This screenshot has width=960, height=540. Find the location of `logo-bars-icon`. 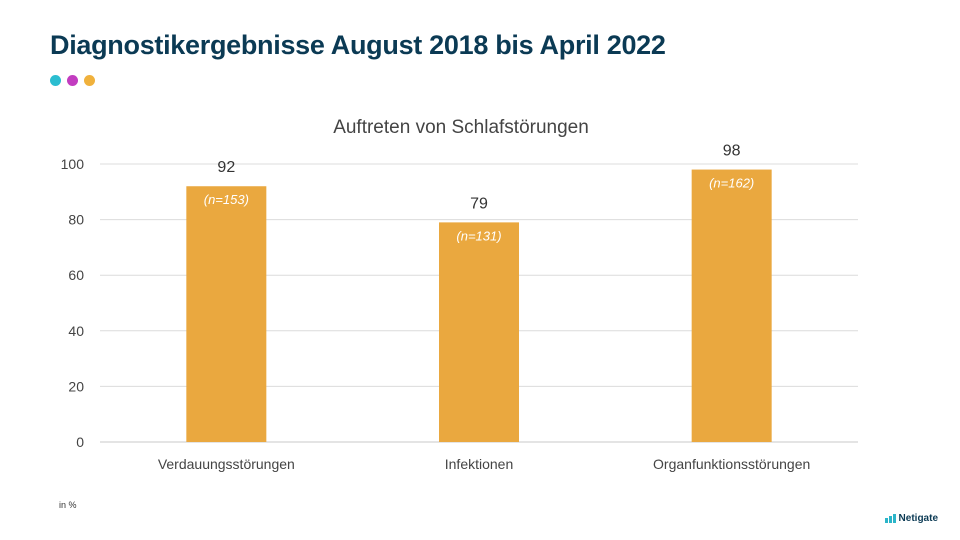

logo-bars-icon is located at coordinates (890, 518).